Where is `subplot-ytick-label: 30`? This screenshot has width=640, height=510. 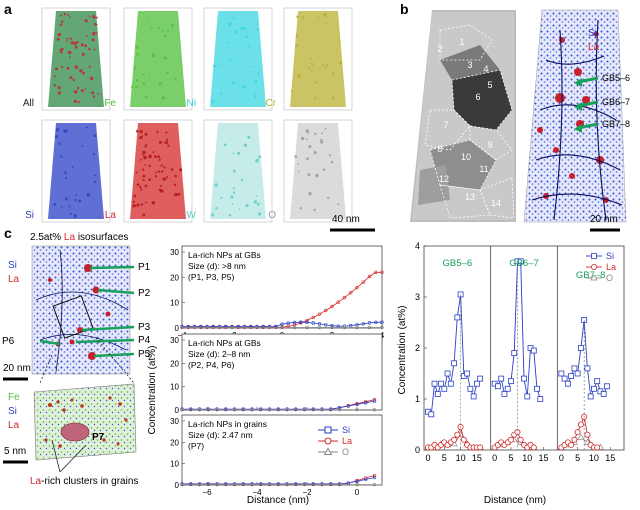 subplot-ytick-label: 30 is located at coordinates (174, 340).